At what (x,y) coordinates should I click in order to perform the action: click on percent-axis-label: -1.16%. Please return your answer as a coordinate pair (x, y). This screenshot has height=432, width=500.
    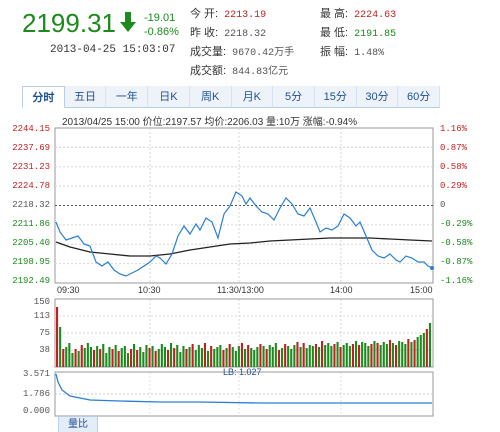
    Looking at the image, I should click on (456, 281).